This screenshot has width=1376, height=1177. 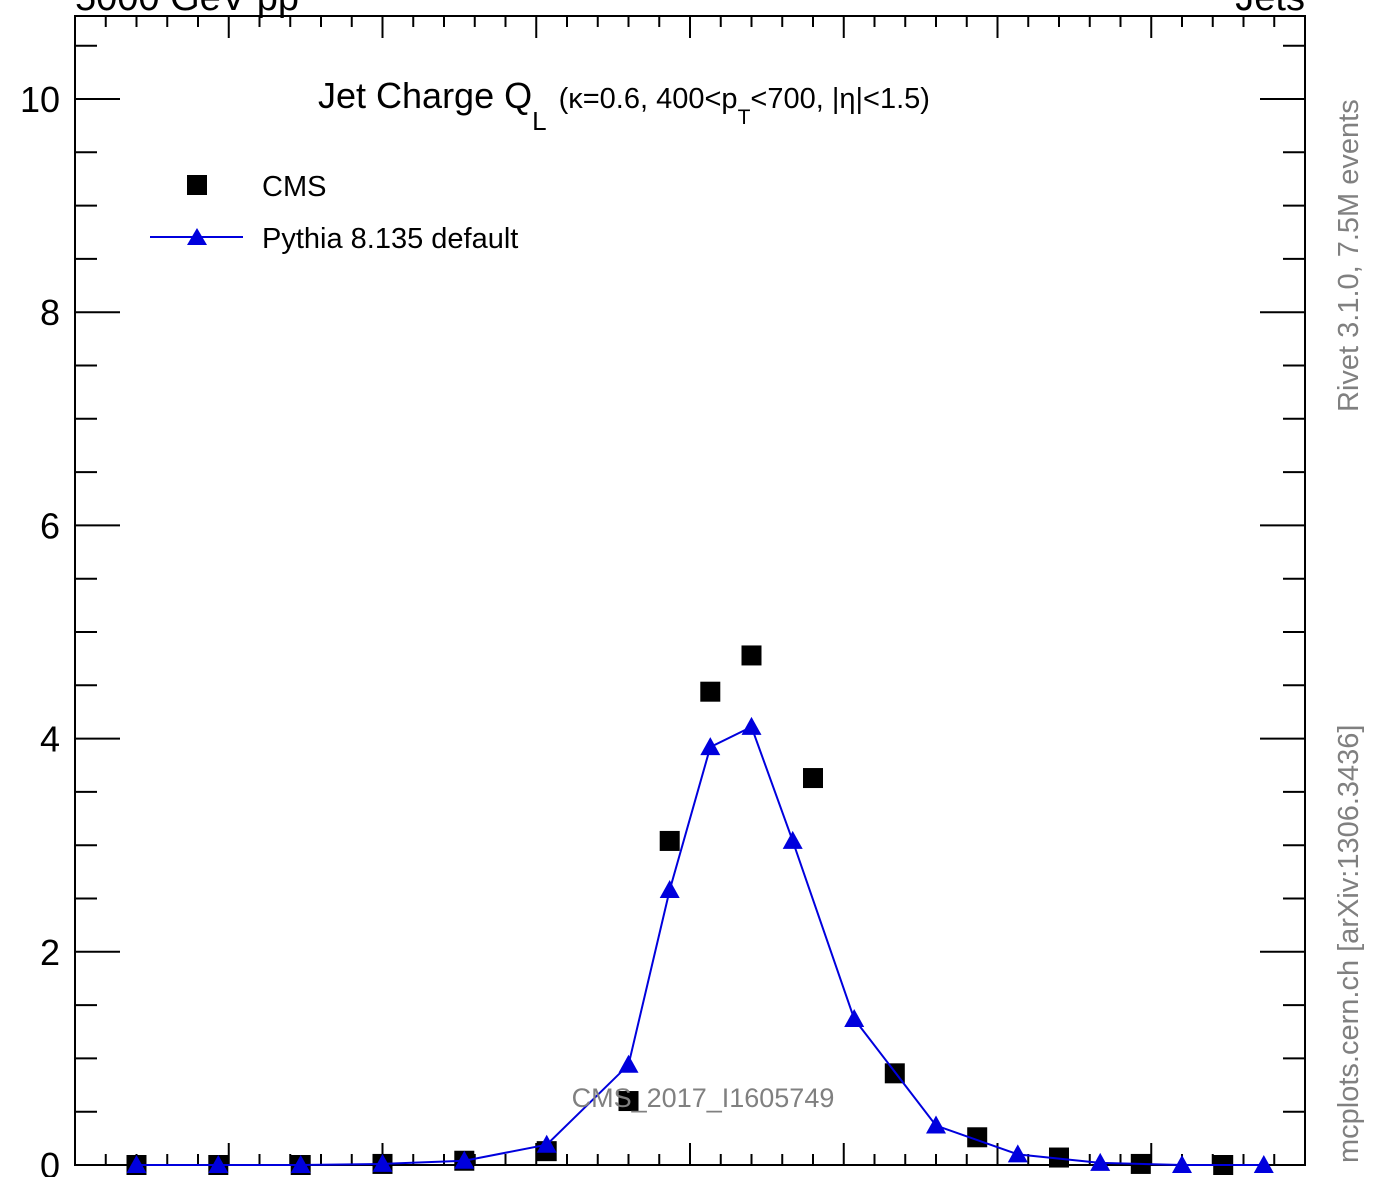 I want to click on y-tick-label: 10, so click(x=40, y=99).